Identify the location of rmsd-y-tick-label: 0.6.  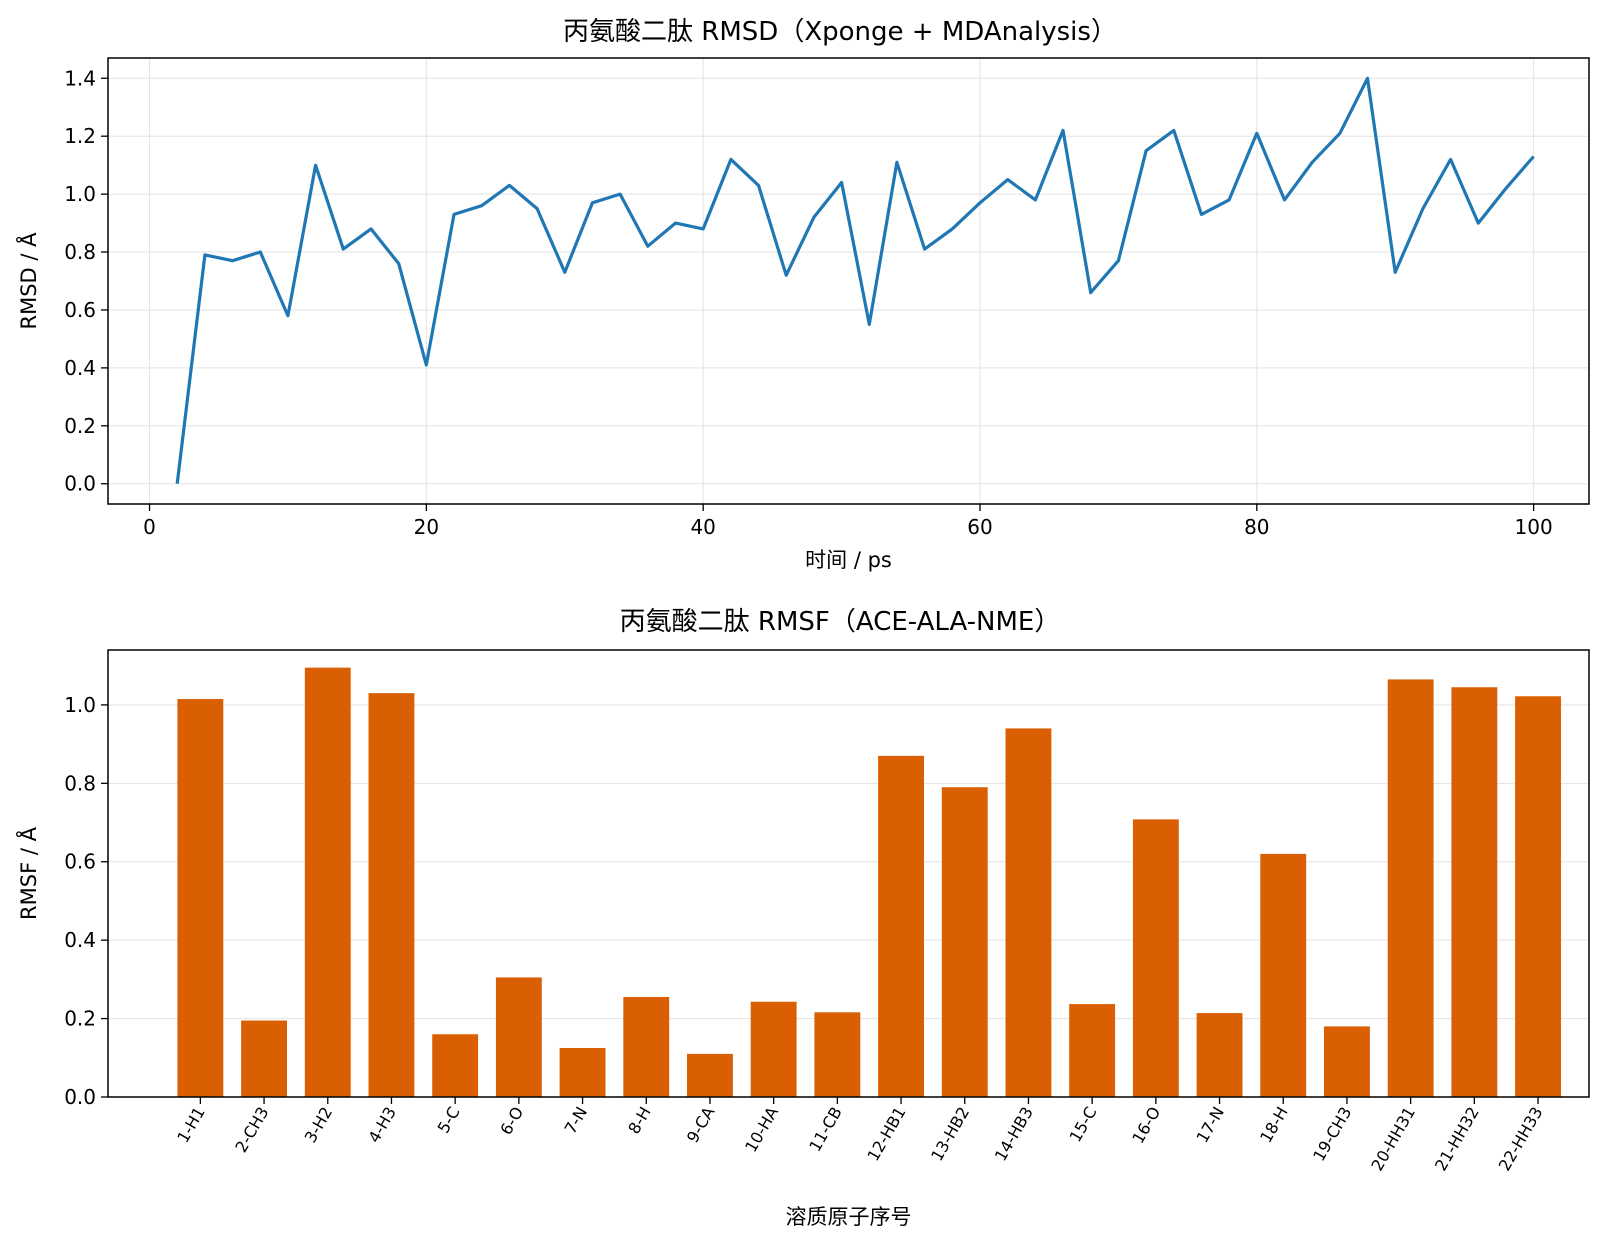
(80, 310).